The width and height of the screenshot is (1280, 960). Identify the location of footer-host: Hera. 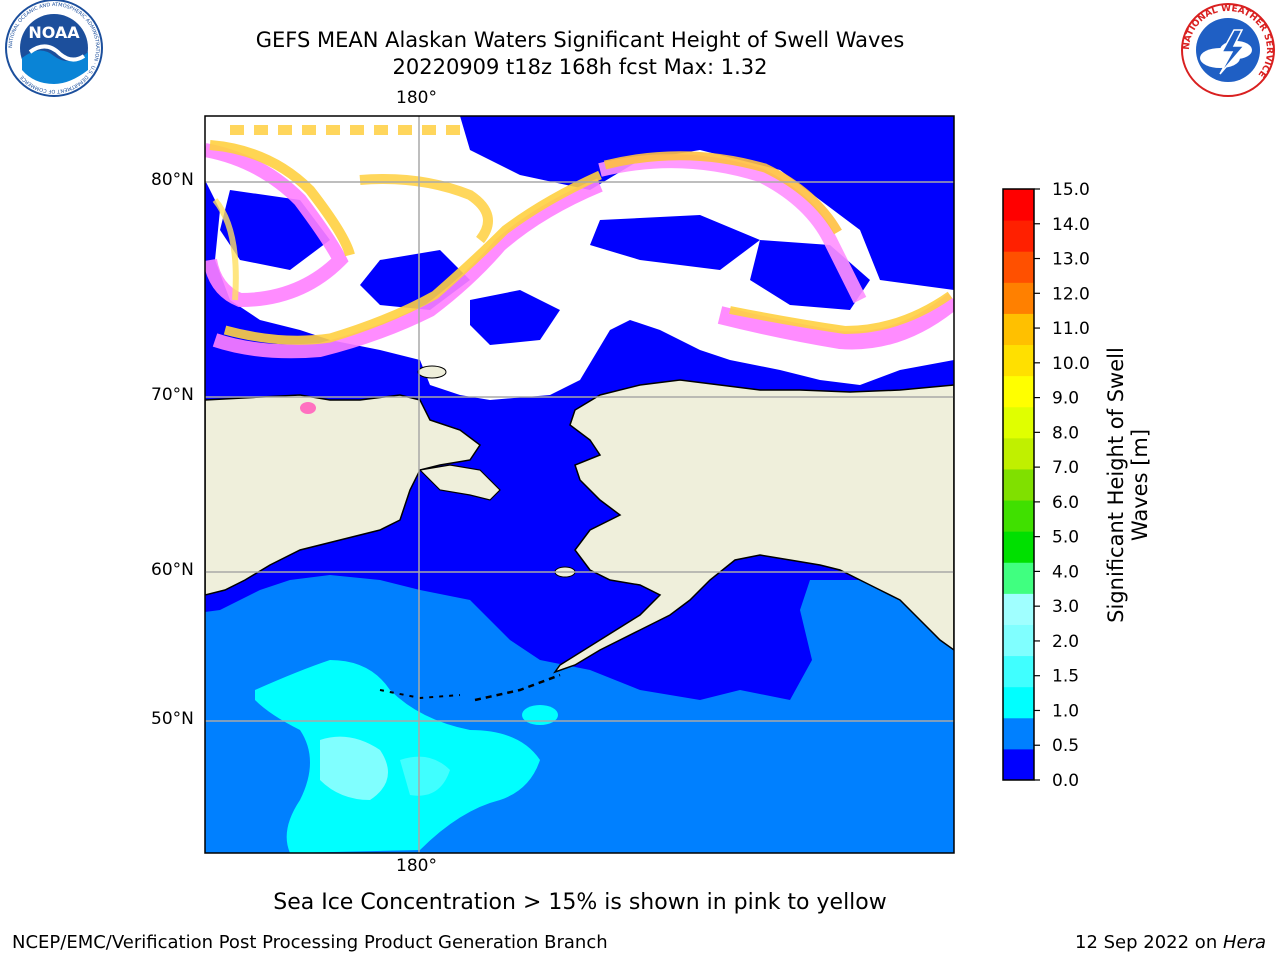
(1244, 942).